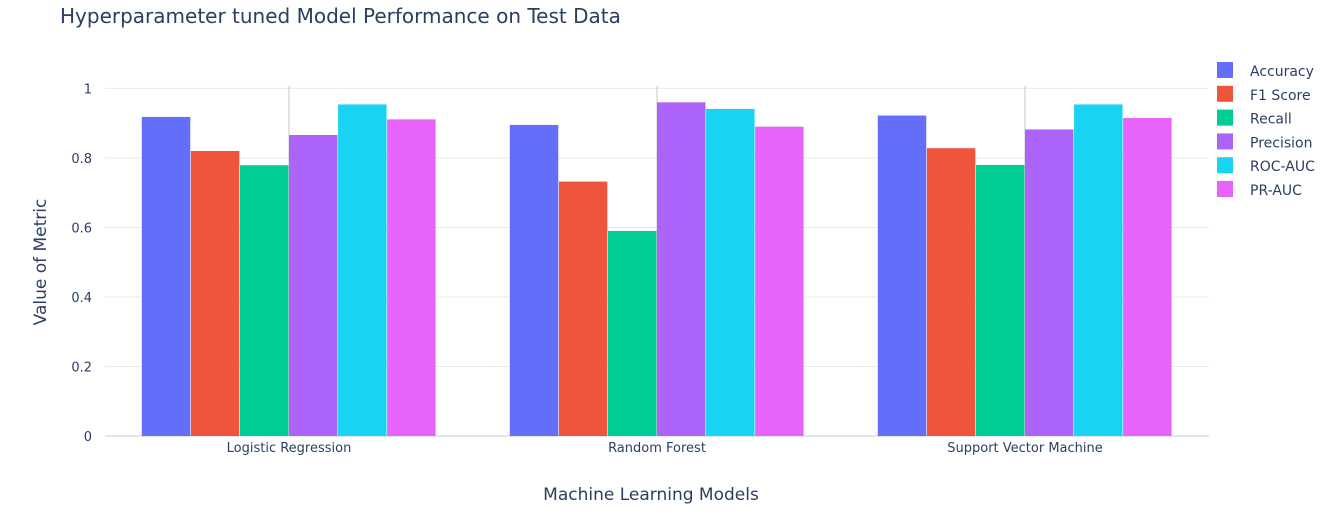 The image size is (1333, 526). What do you see at coordinates (81, 263) in the screenshot?
I see `y-axis-ticks: 0 0.2 0.4 0.6 0.8 1` at bounding box center [81, 263].